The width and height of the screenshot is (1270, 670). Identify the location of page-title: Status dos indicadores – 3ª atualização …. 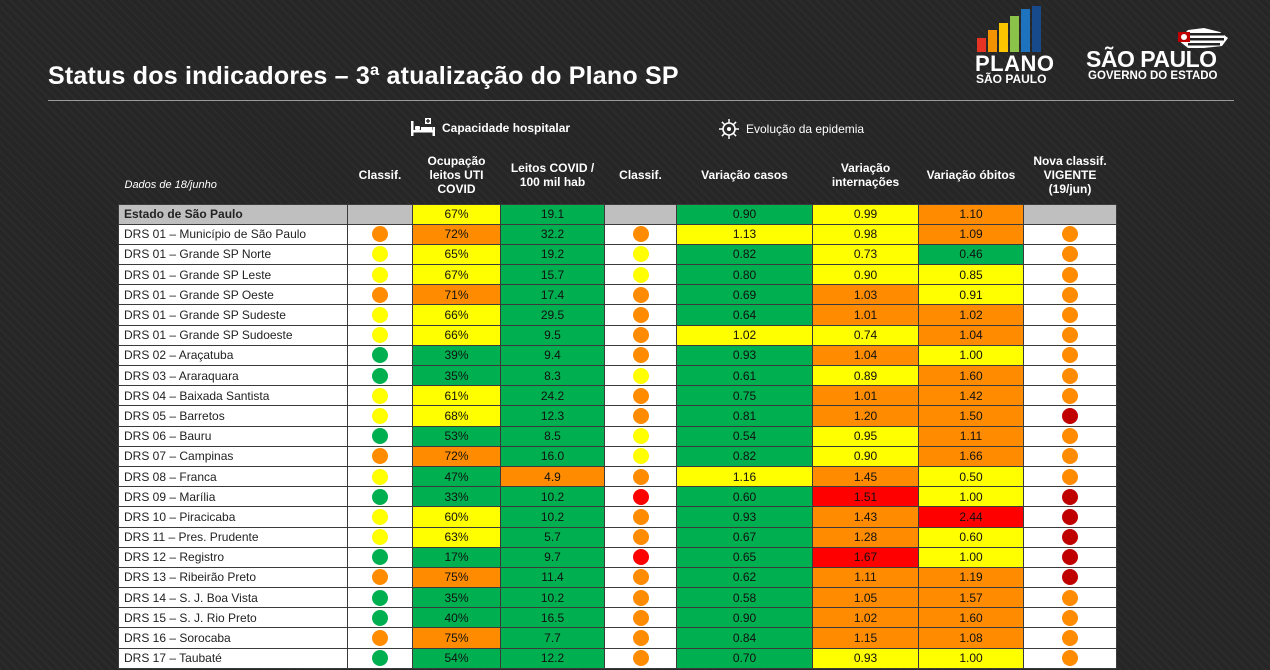
(363, 76).